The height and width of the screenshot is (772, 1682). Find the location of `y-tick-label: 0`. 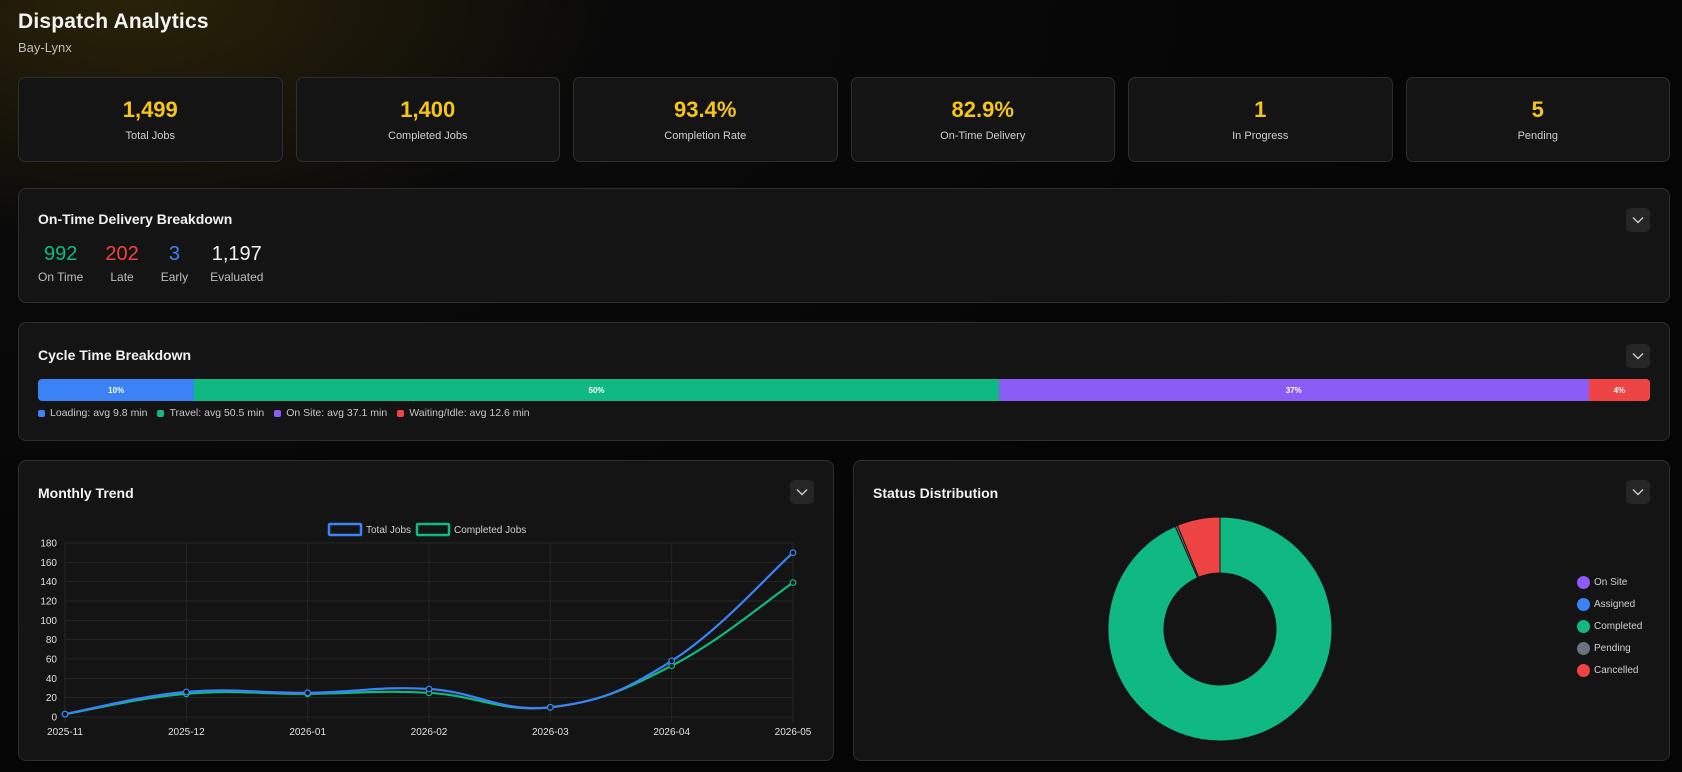

y-tick-label: 0 is located at coordinates (54, 718).